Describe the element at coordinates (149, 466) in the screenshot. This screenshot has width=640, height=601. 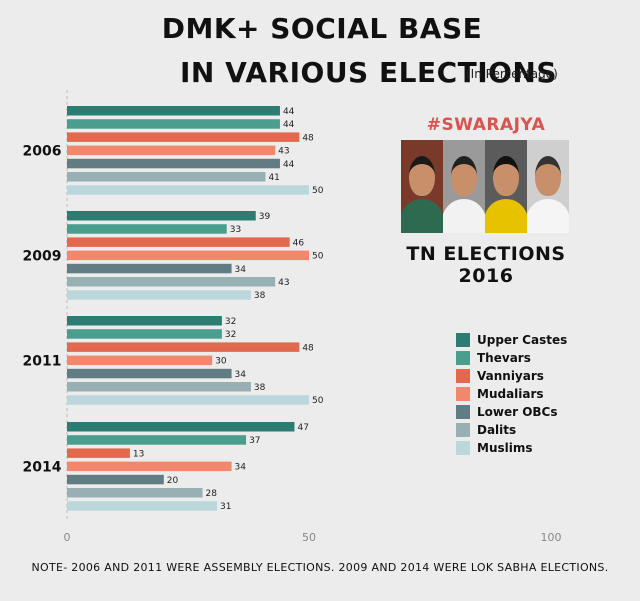
I see `bar-2014-mudaliars` at that location.